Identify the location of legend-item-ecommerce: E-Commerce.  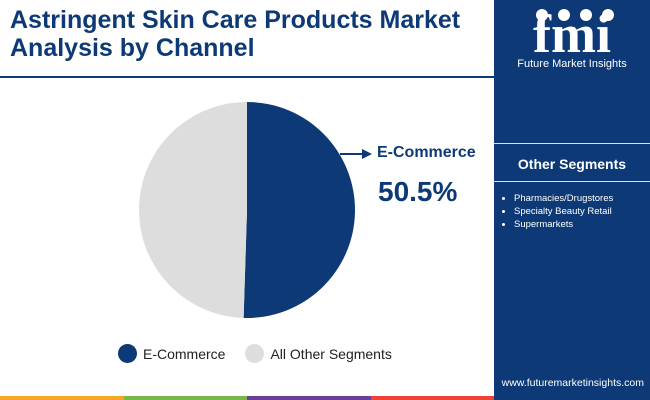
(171, 353).